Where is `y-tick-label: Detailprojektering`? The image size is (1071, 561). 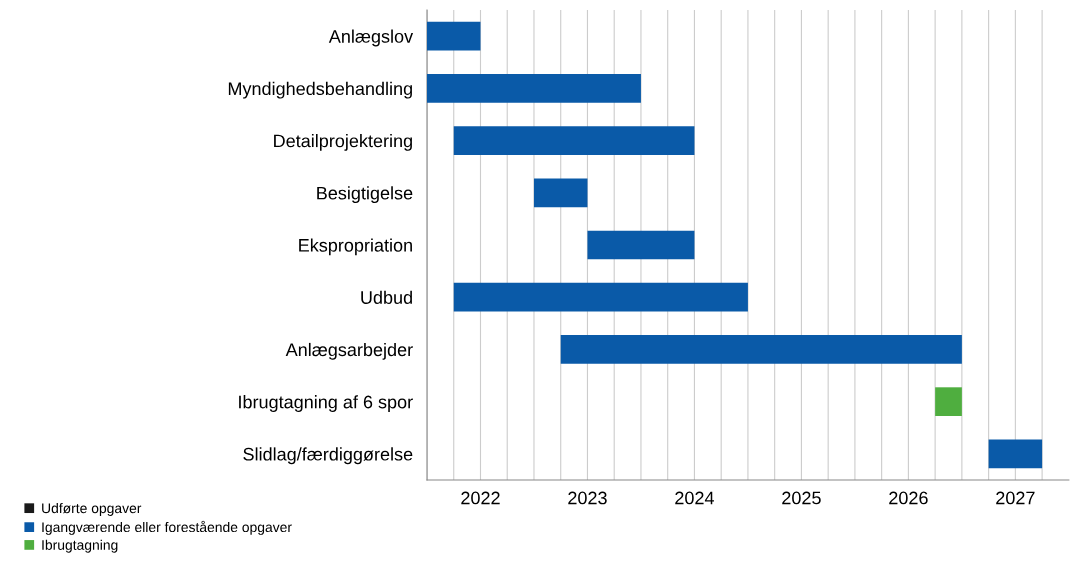
y-tick-label: Detailprojektering is located at coordinates (343, 142).